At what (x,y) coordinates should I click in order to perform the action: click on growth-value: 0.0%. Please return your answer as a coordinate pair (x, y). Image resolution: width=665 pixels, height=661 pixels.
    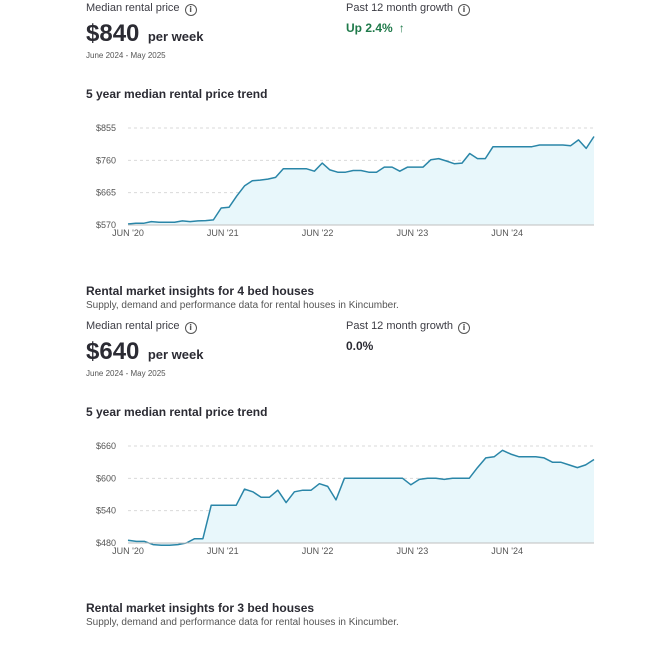
    Looking at the image, I should click on (360, 346).